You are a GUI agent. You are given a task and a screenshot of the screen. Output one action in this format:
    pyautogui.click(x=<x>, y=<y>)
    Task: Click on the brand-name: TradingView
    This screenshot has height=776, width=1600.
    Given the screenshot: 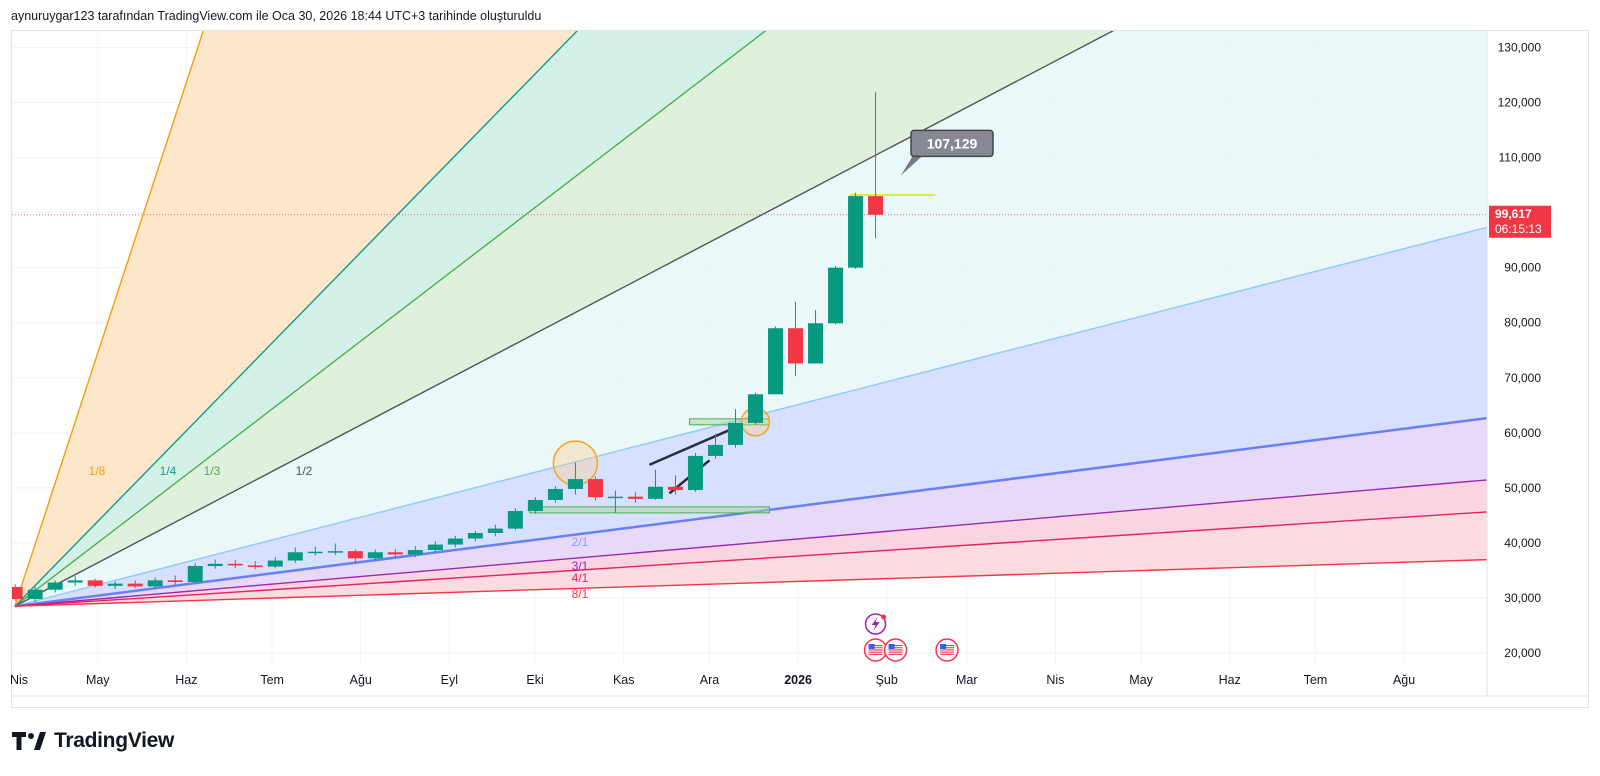 What is the action you would take?
    pyautogui.click(x=114, y=740)
    